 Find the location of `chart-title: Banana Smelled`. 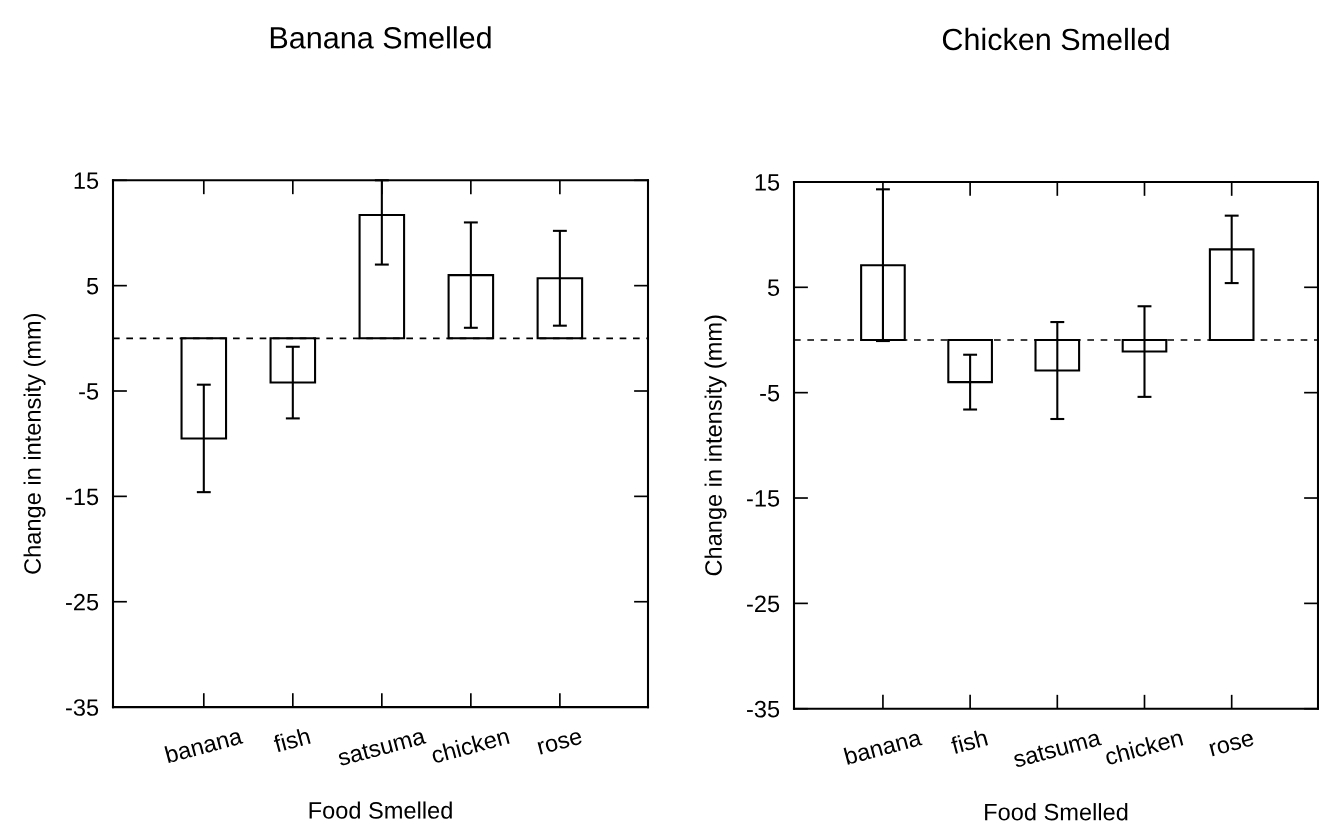

chart-title: Banana Smelled is located at coordinates (380, 37).